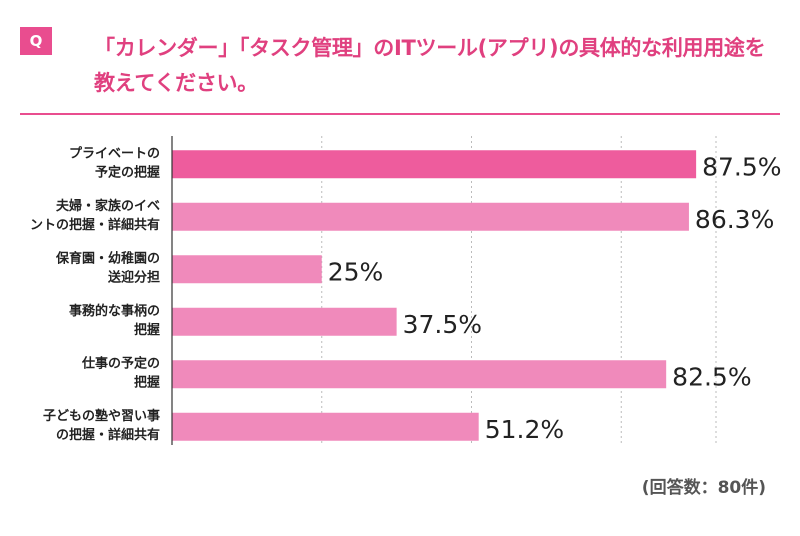 This screenshot has width=800, height=536. Describe the element at coordinates (703, 488) in the screenshot. I see `response-count-note: (回答数：80件)` at that location.